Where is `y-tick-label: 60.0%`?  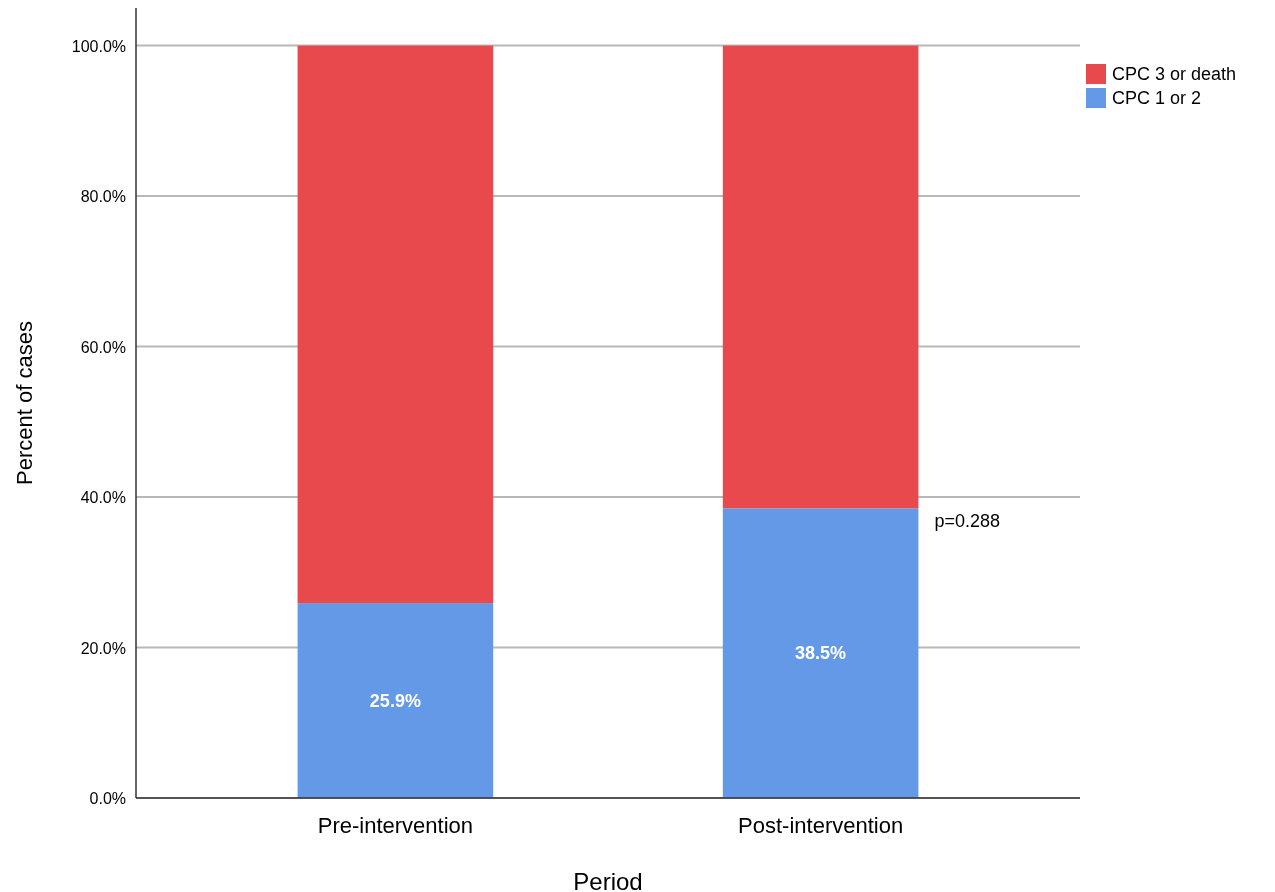
y-tick-label: 60.0% is located at coordinates (103, 347).